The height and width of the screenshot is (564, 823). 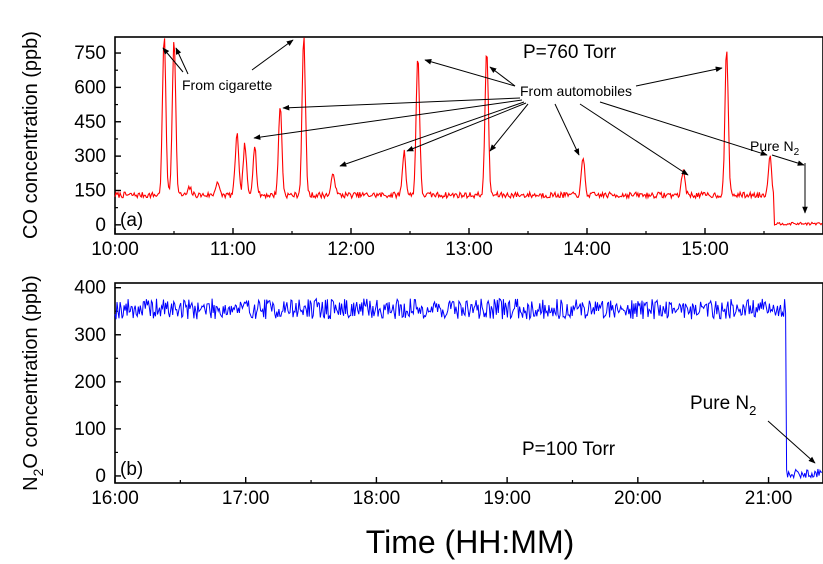 What do you see at coordinates (90, 382) in the screenshot?
I see `y-tick-label: 200` at bounding box center [90, 382].